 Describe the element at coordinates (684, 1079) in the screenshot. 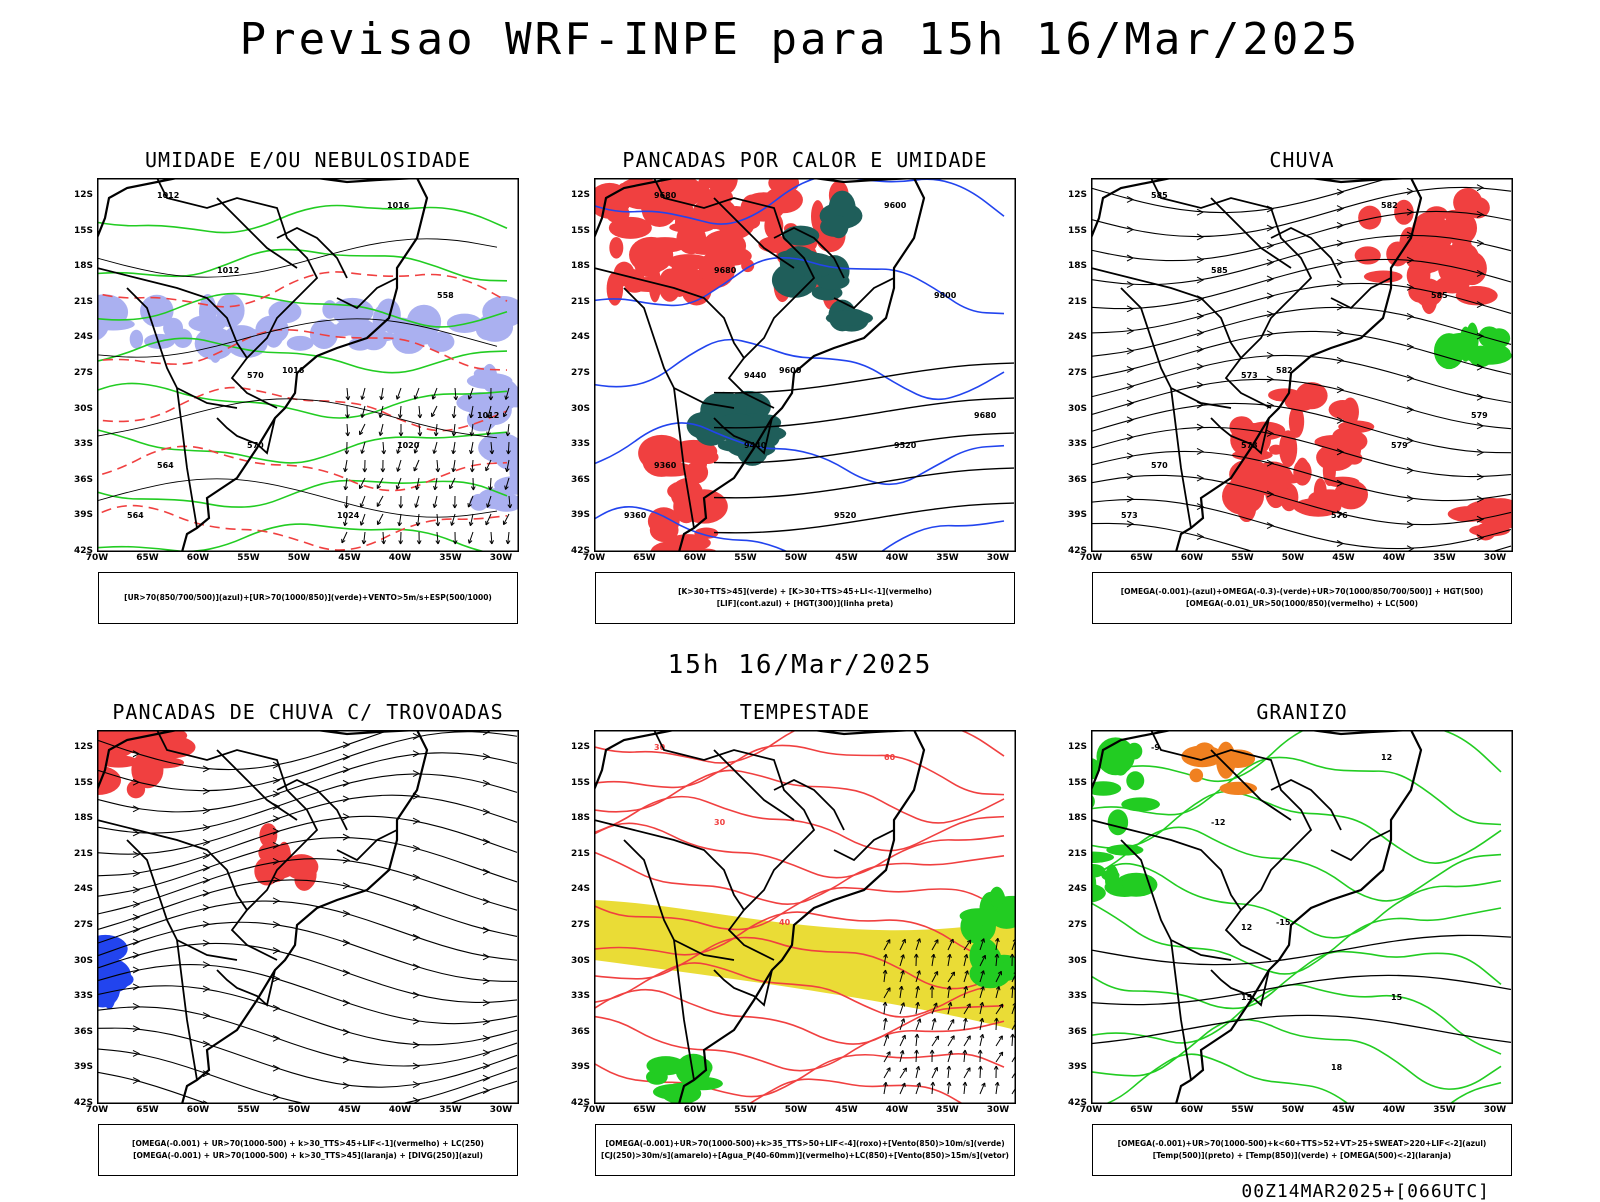

I see `strong-wind-area-green` at that location.